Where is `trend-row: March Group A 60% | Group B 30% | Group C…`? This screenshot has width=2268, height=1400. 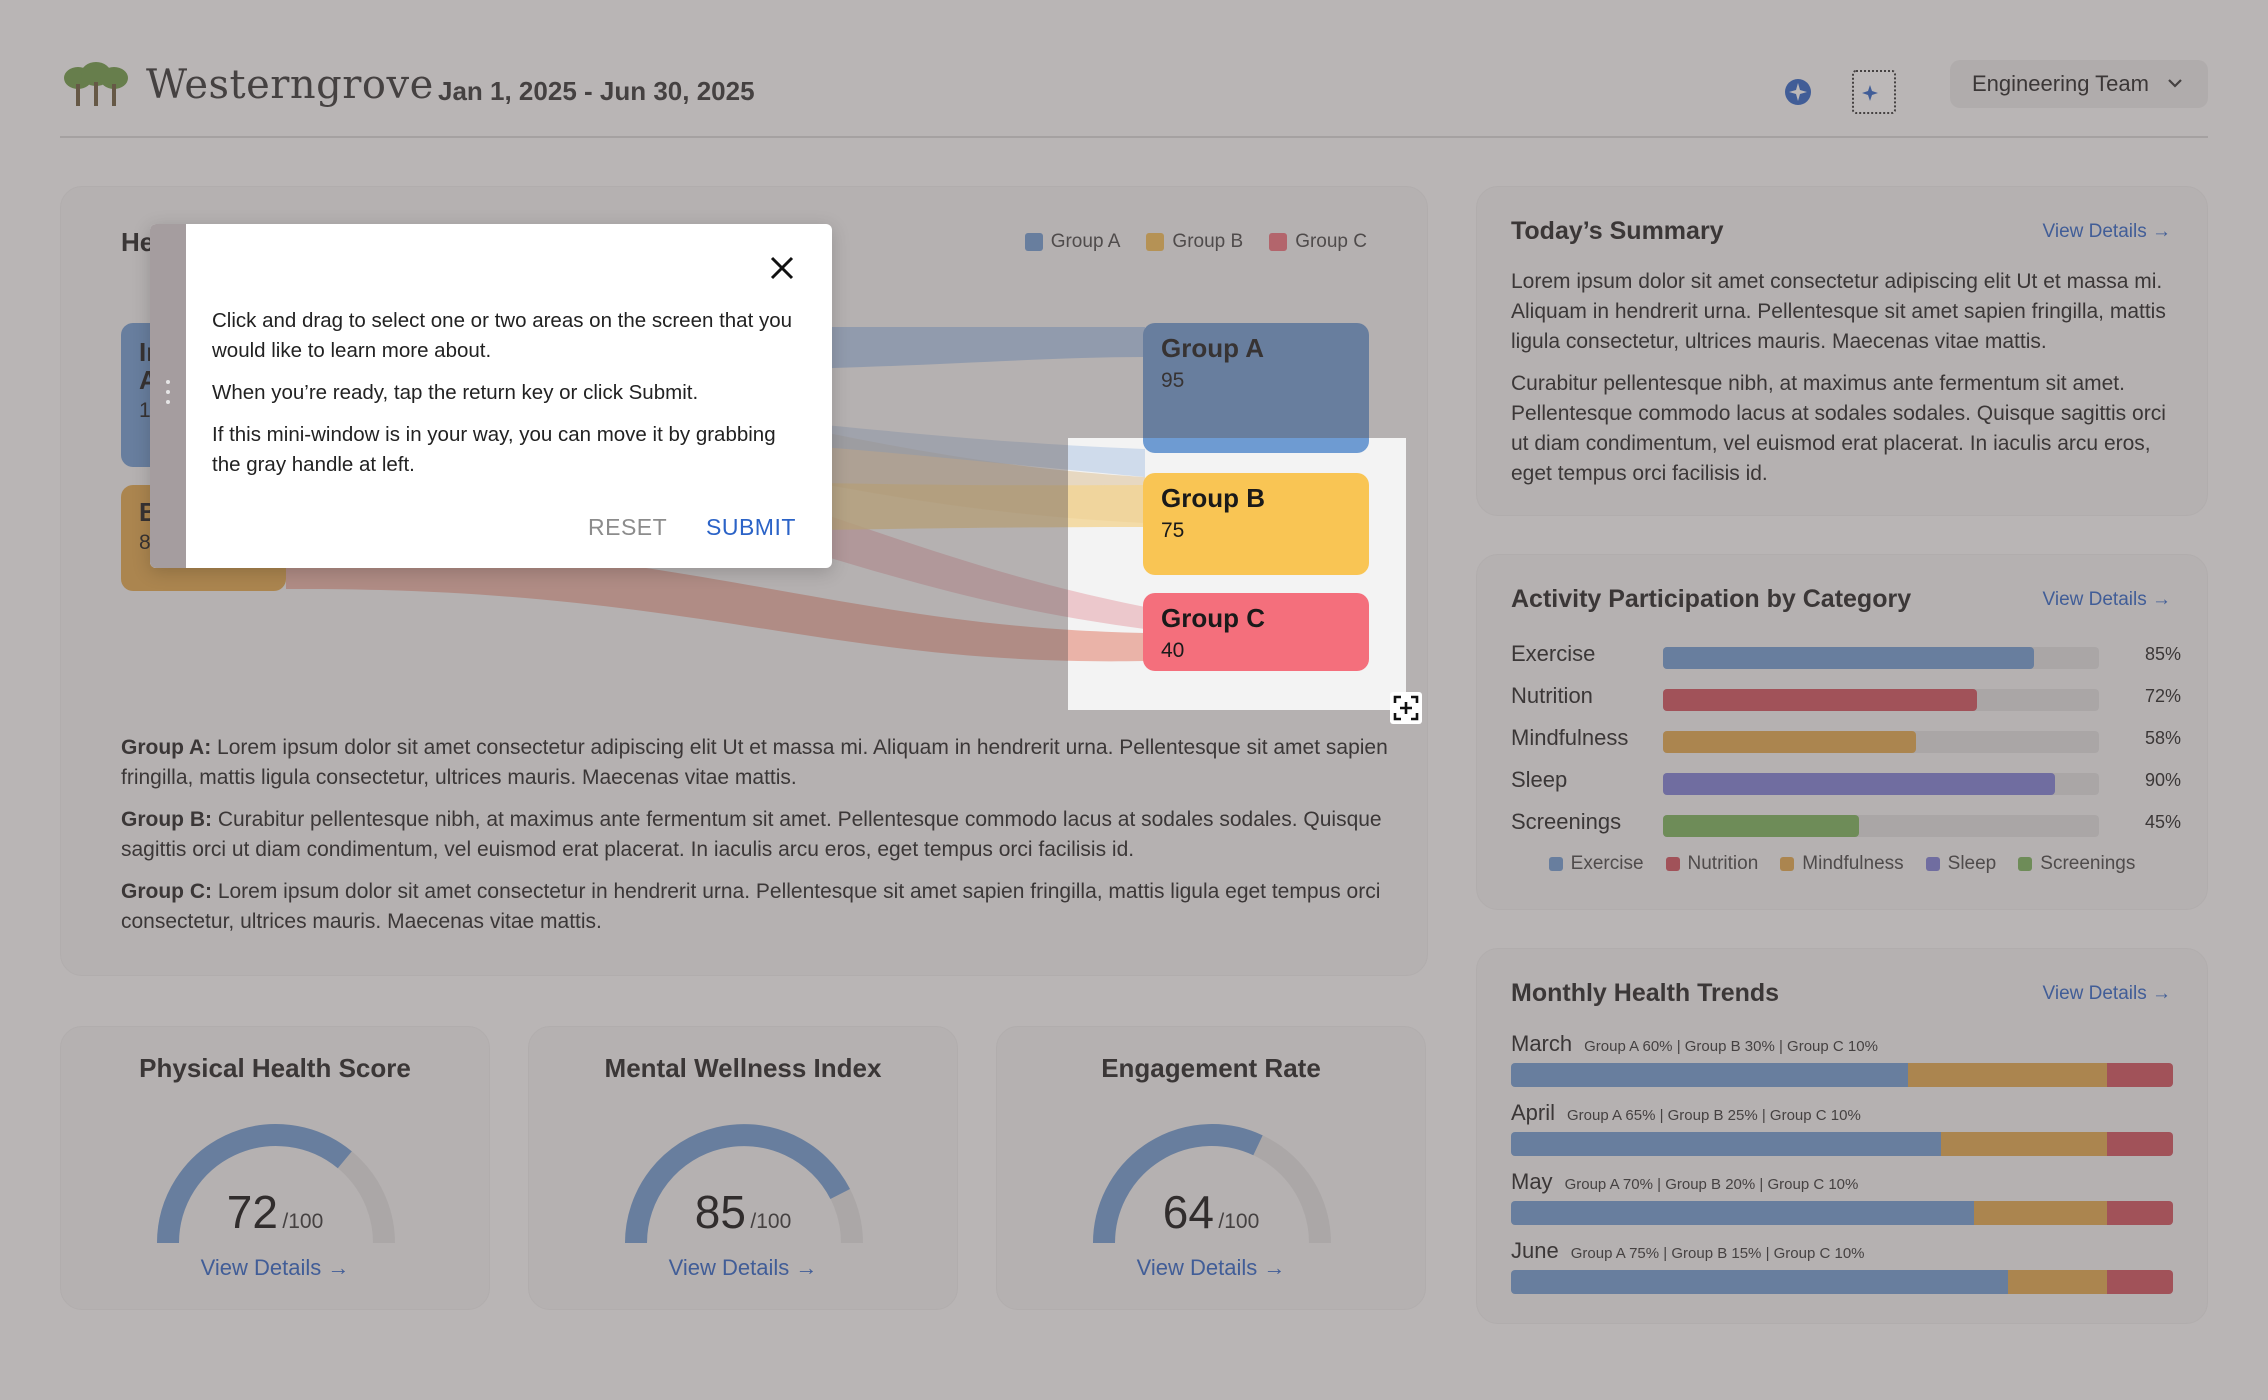
trend-row: March Group A 60% | Group B 30% | Group C… is located at coordinates (1842, 1059).